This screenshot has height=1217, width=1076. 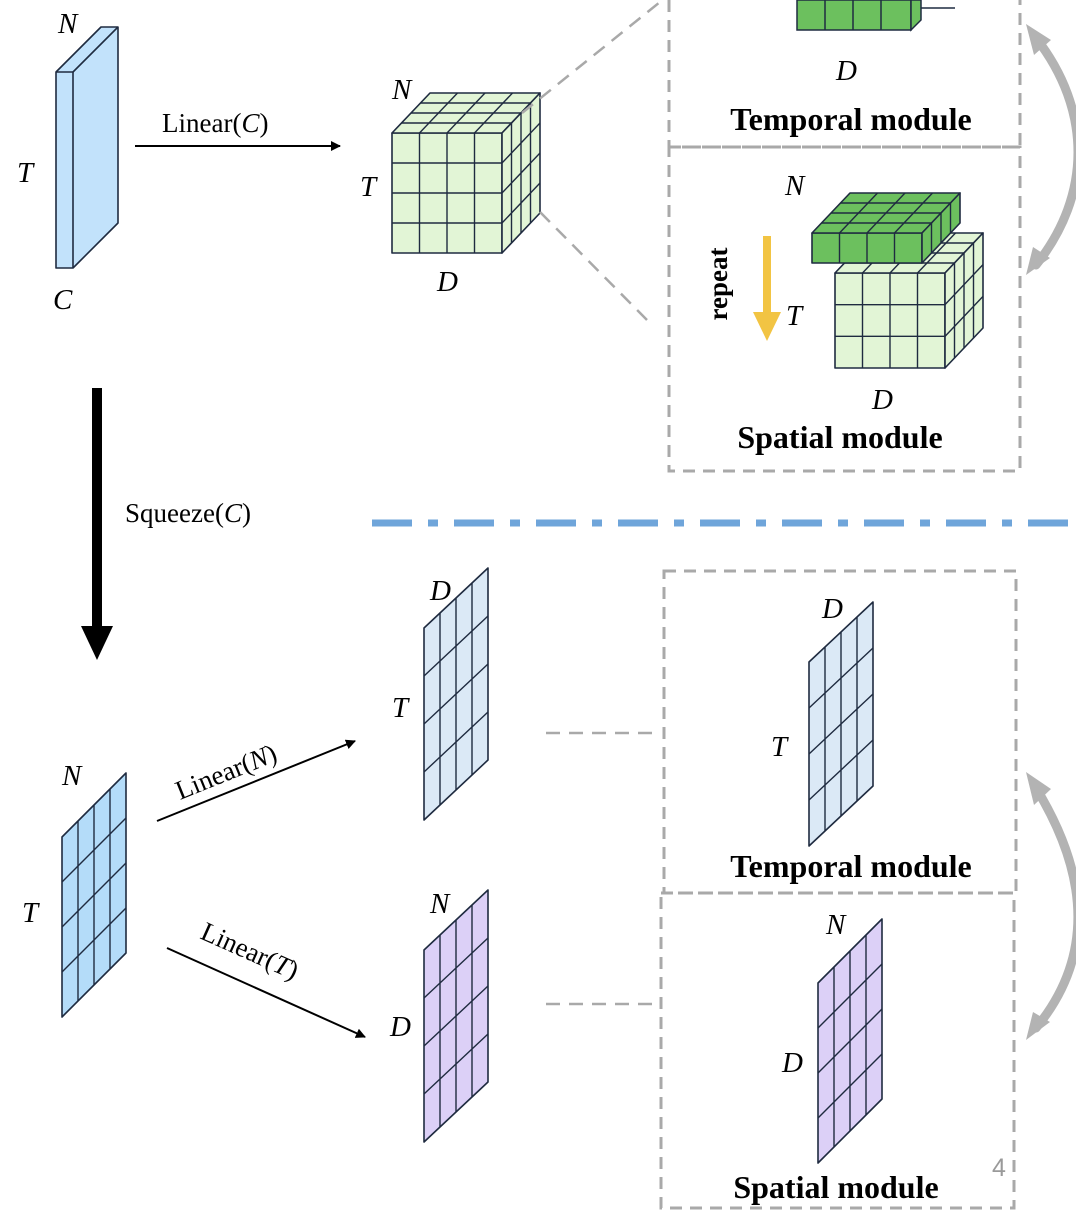 I want to click on cube-connector-lower, so click(x=595, y=267).